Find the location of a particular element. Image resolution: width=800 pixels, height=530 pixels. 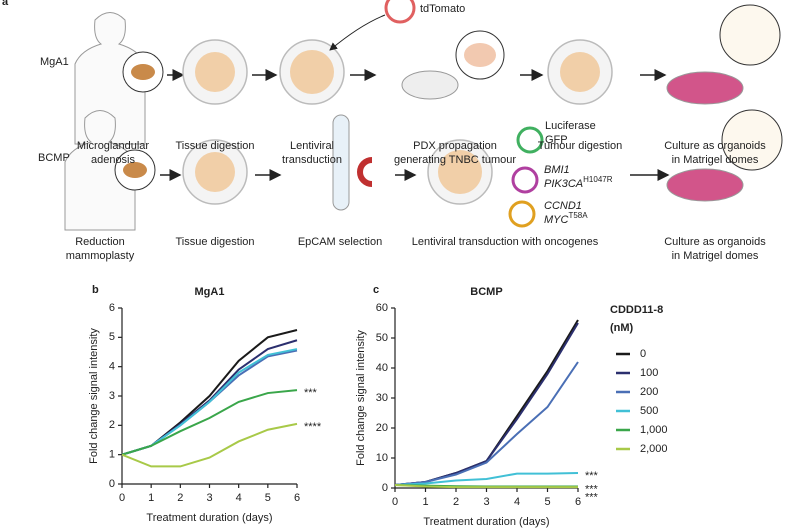

legend-entry: 0 is located at coordinates (643, 354).